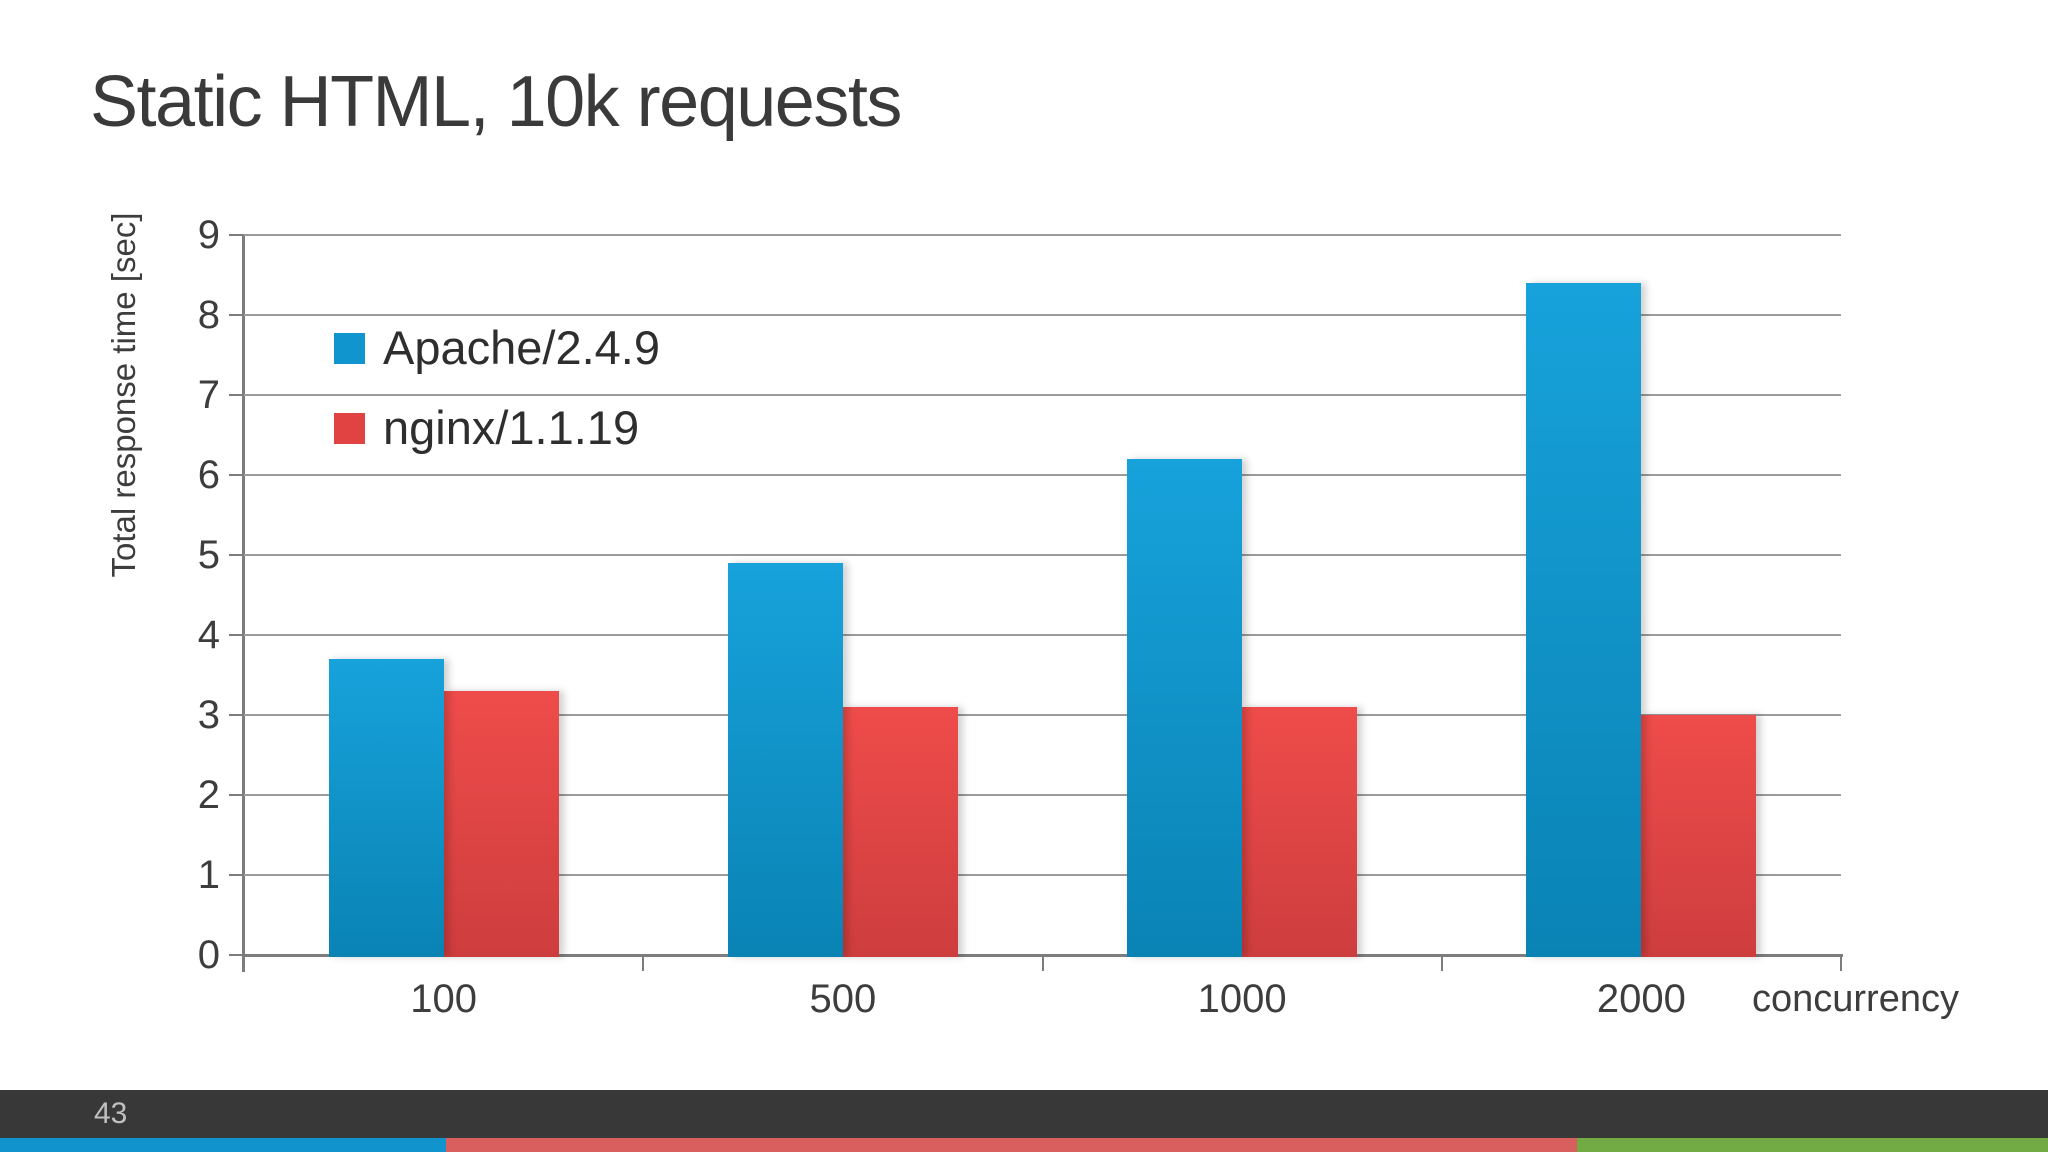  Describe the element at coordinates (208, 235) in the screenshot. I see `y-tick-label: 9` at that location.